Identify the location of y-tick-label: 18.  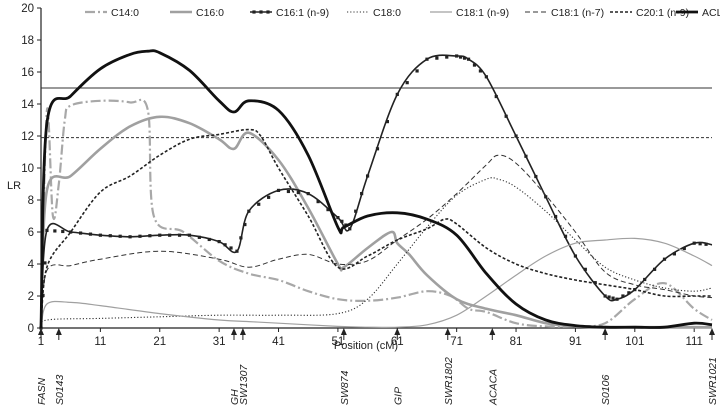
(27, 41).